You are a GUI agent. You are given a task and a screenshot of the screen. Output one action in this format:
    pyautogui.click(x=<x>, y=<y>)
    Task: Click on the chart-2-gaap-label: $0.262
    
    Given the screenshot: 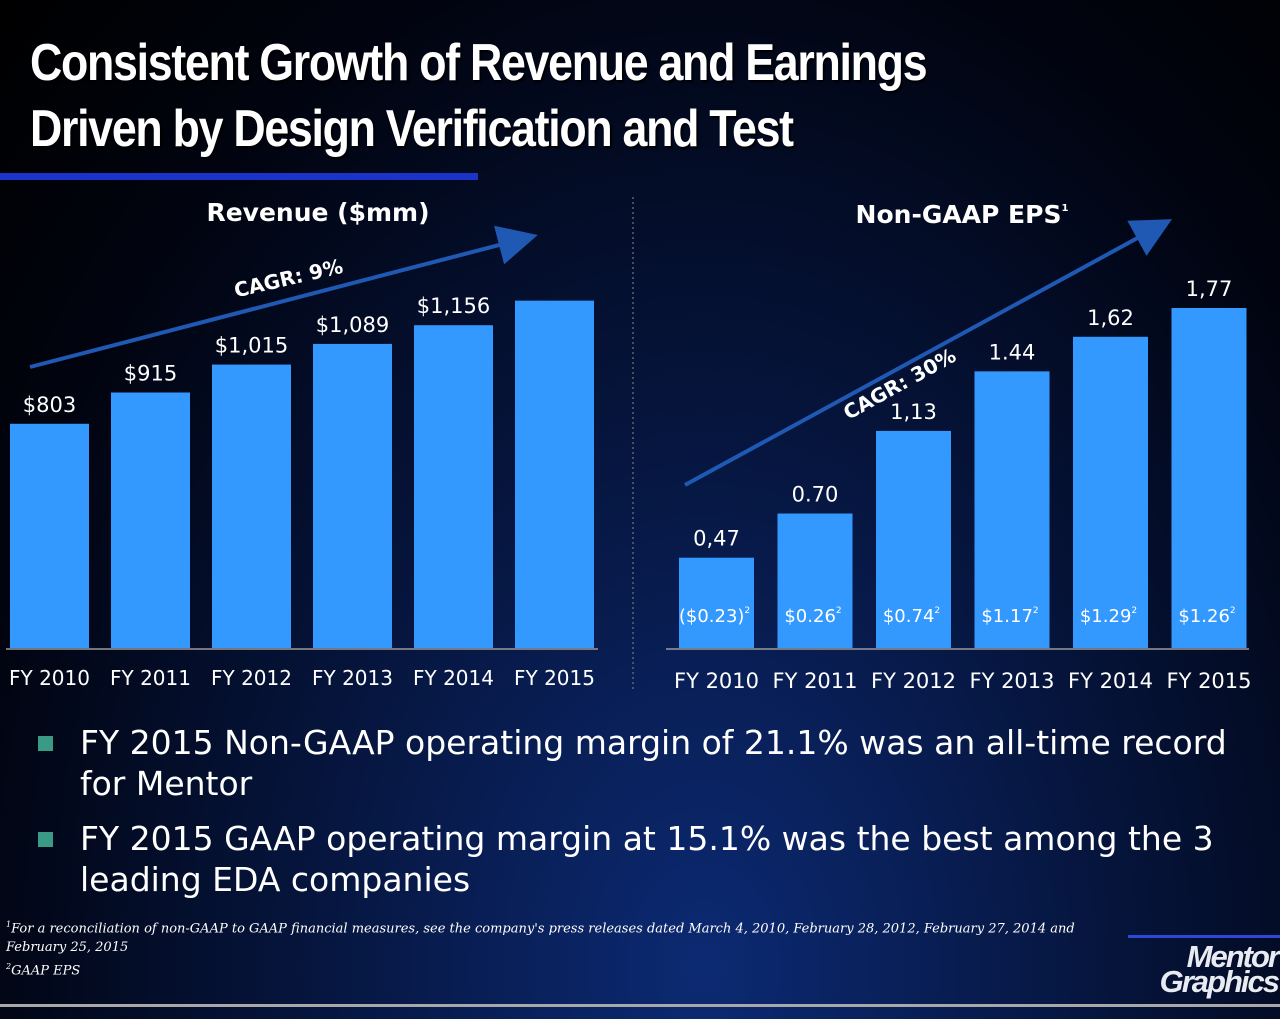 What is the action you would take?
    pyautogui.click(x=812, y=616)
    